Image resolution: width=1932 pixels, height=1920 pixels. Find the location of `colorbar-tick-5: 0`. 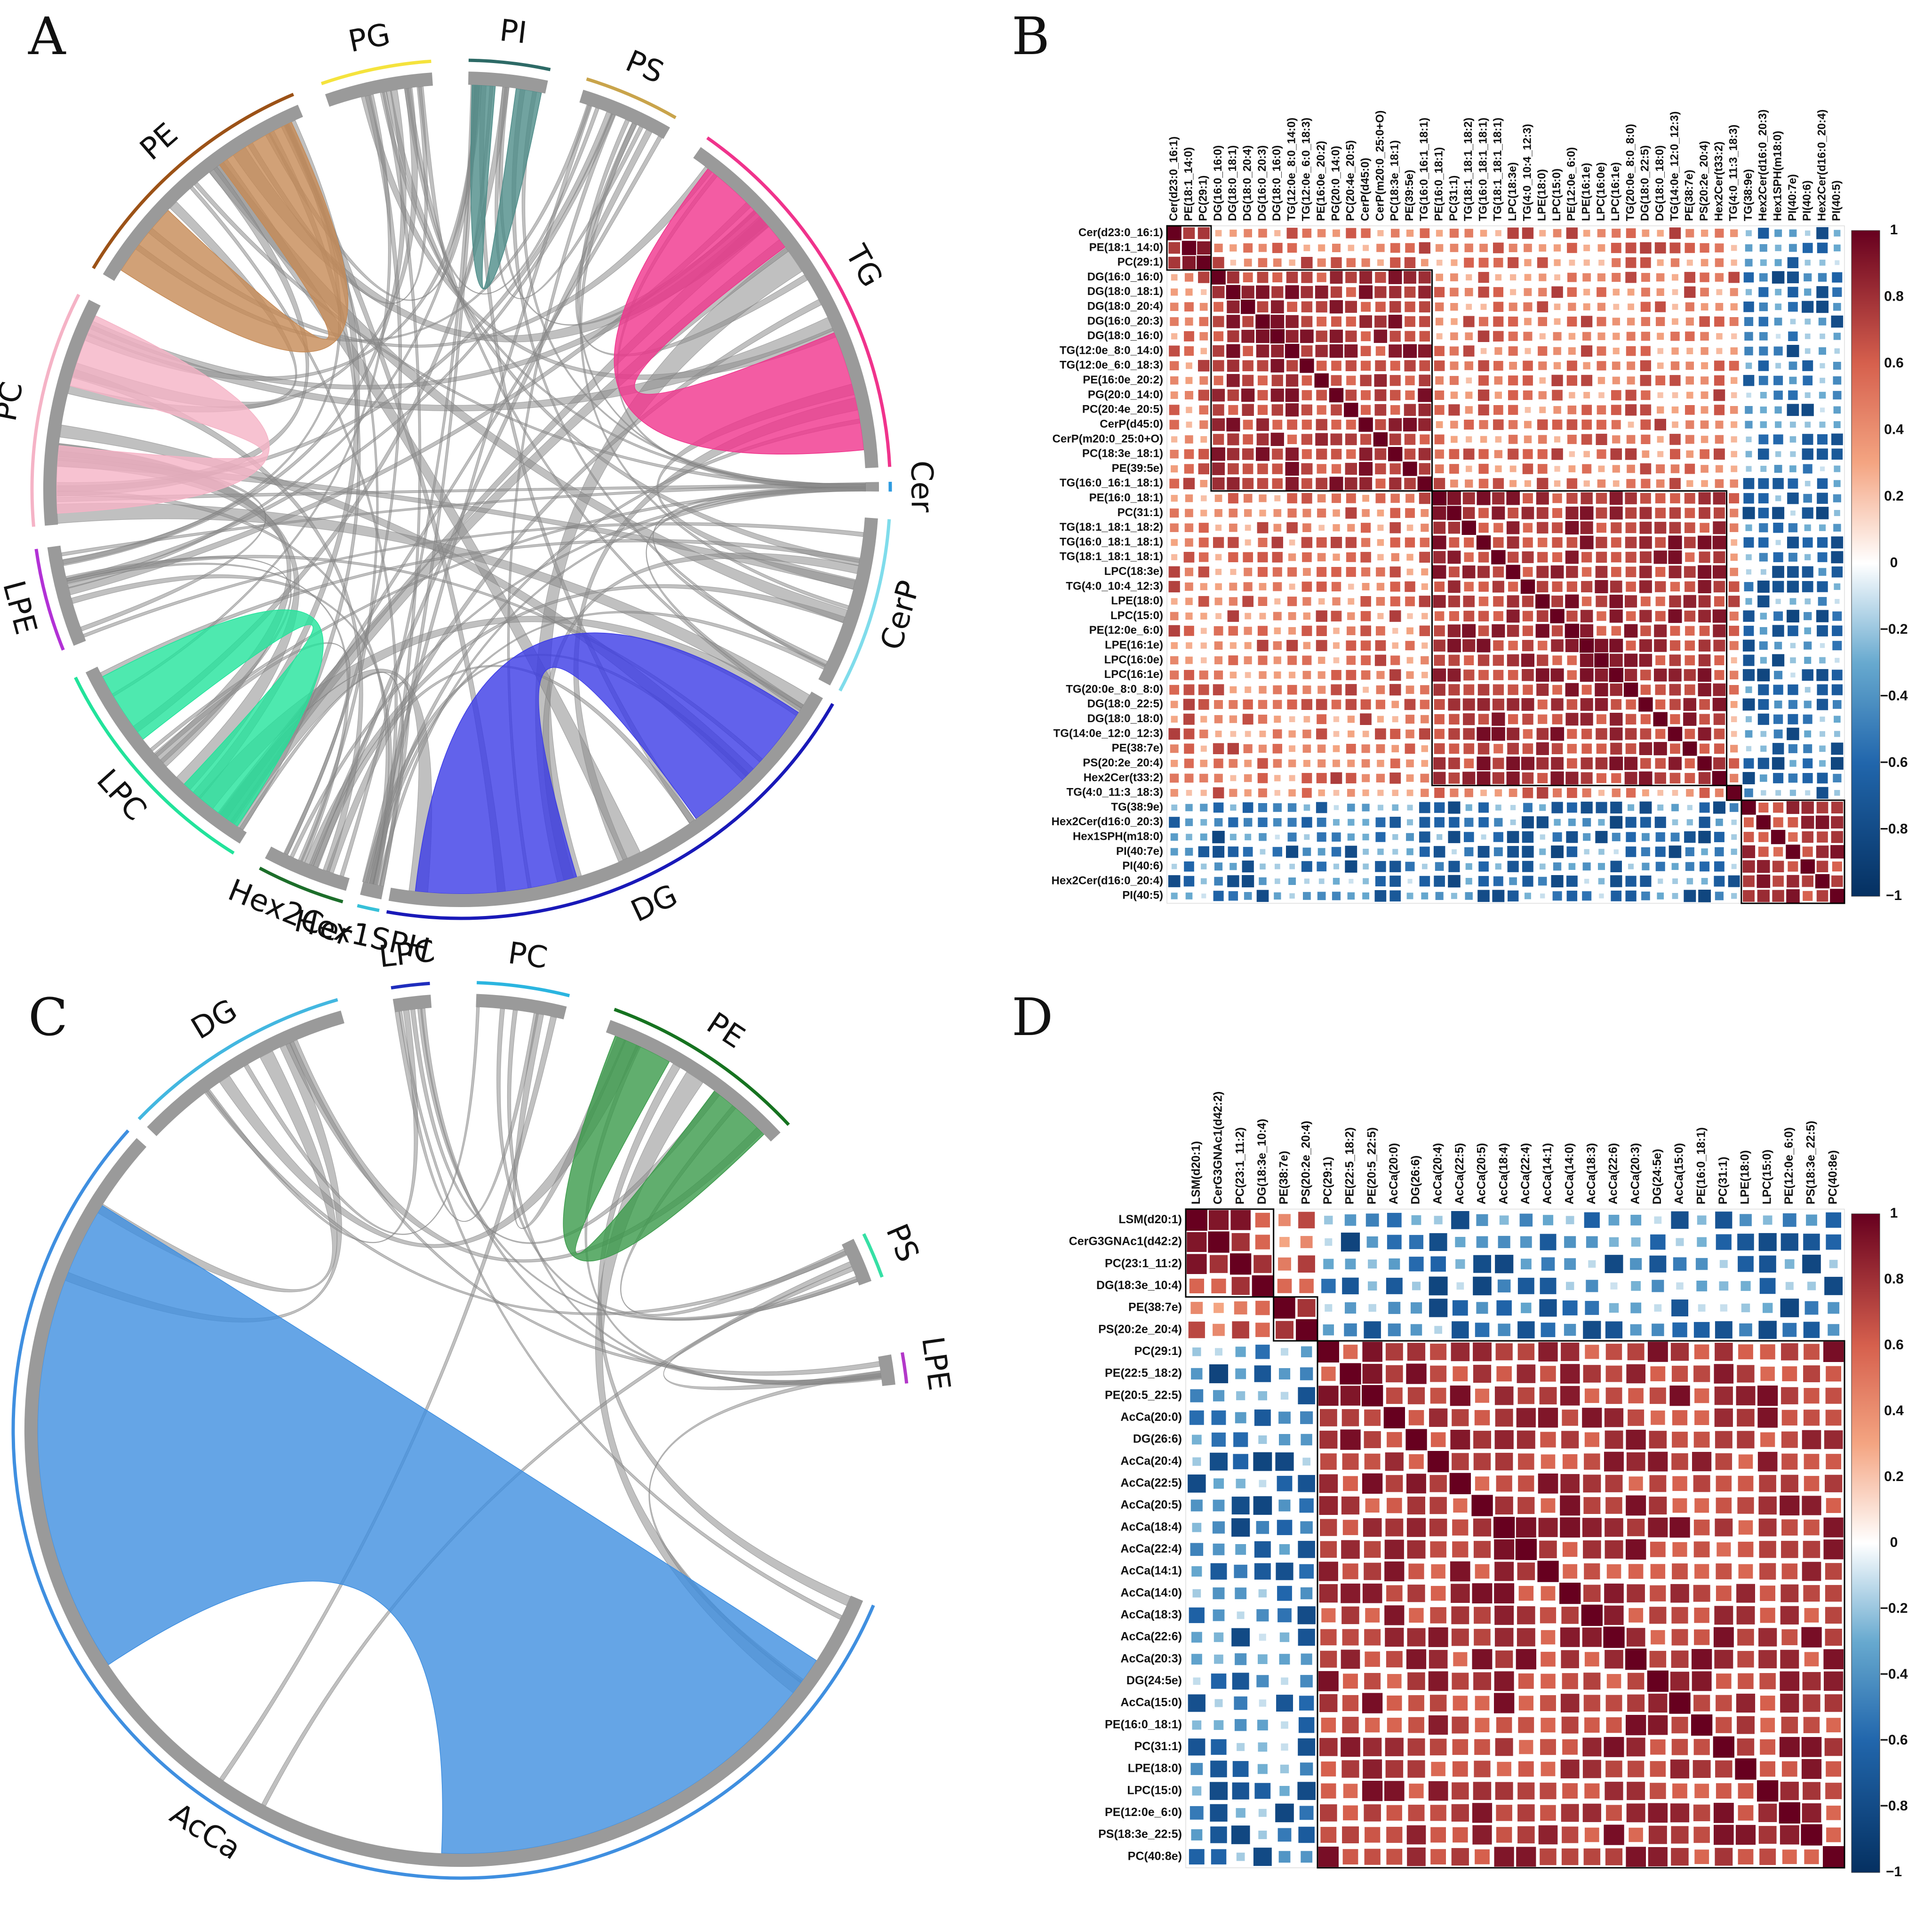

colorbar-tick-5: 0 is located at coordinates (1894, 1542).